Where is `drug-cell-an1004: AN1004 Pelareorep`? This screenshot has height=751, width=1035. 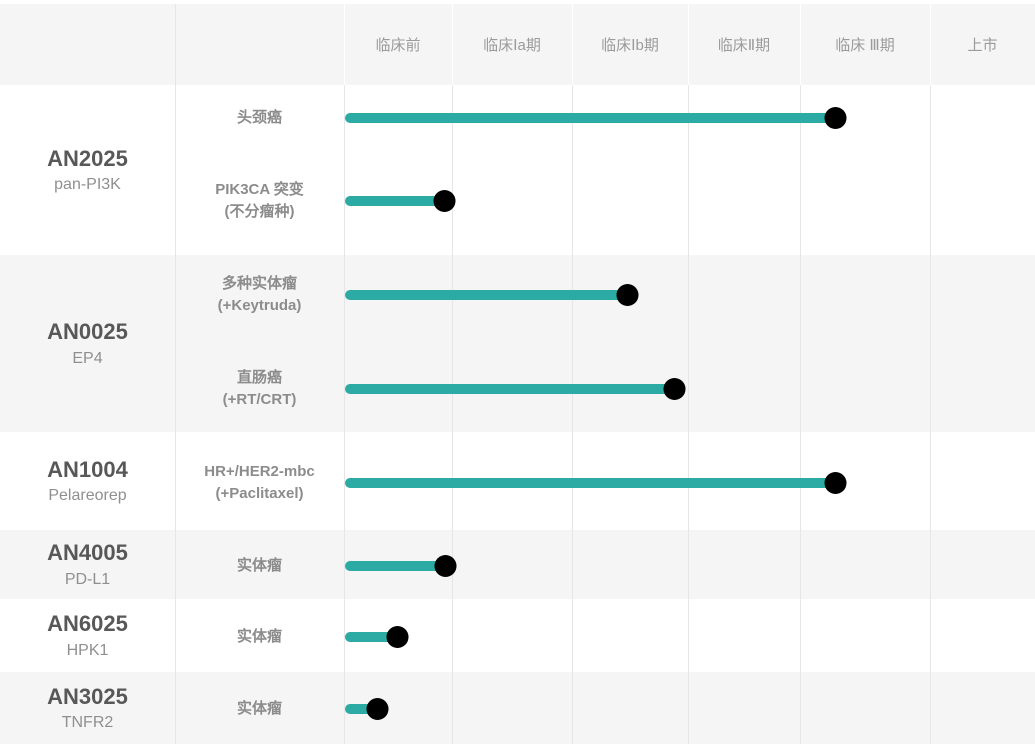
drug-cell-an1004: AN1004 Pelareorep is located at coordinates (87, 481).